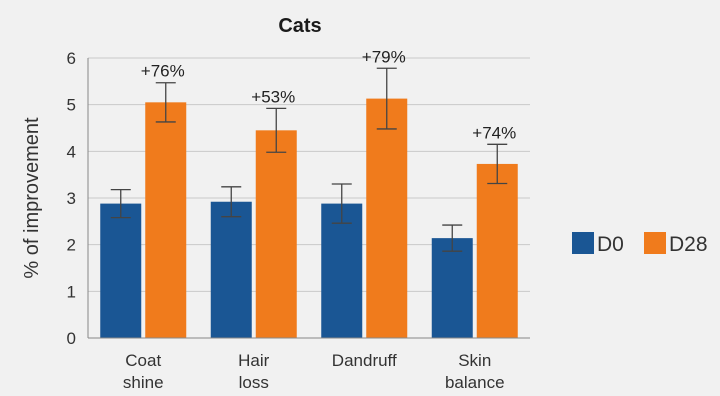  Describe the element at coordinates (384, 56) in the screenshot. I see `improvement-label: +79%` at that location.